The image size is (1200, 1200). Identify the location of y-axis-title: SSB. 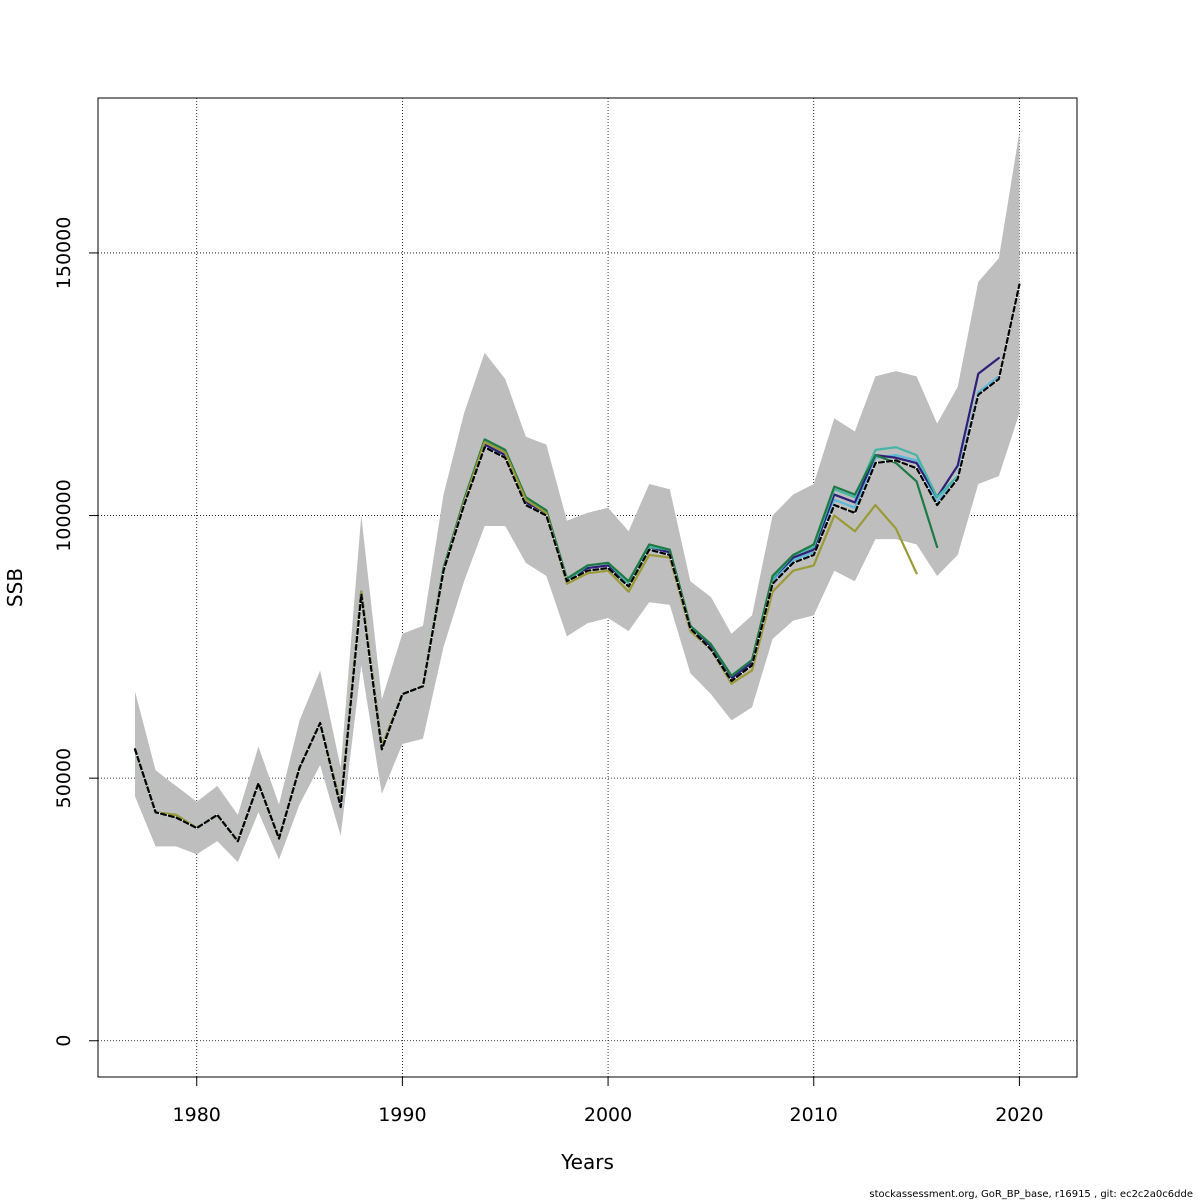
(15, 587).